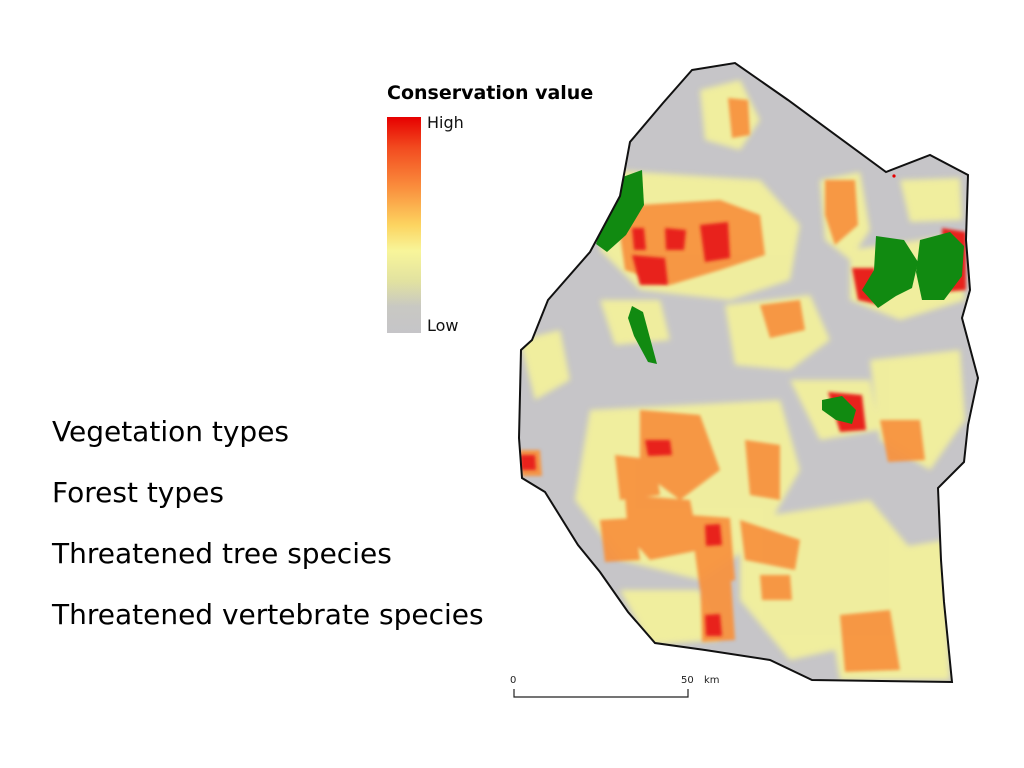 The height and width of the screenshot is (768, 1024). What do you see at coordinates (620, 211) in the screenshot?
I see `protected-area-north-west` at bounding box center [620, 211].